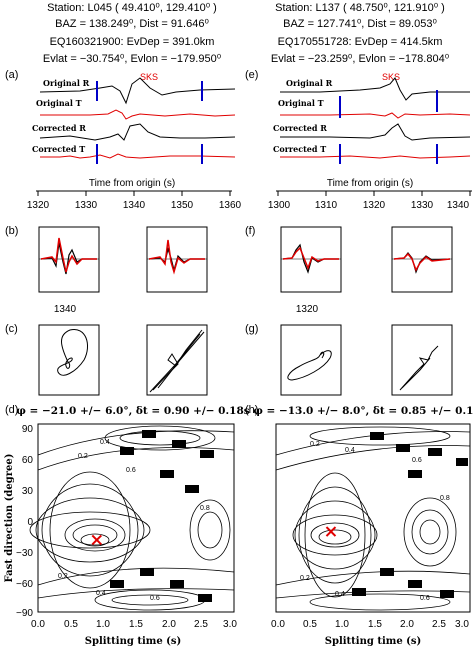 Image resolution: width=474 pixels, height=651 pixels. I want to click on right-contour-label-4: 0.8, so click(445, 498).